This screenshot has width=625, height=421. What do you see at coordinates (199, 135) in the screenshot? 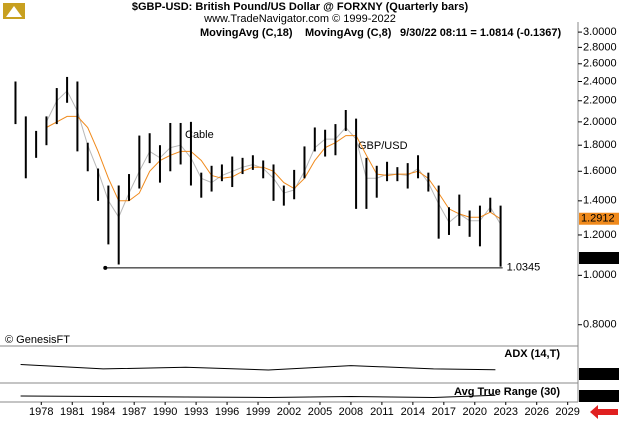
I see `annotation: Cable` at bounding box center [199, 135].